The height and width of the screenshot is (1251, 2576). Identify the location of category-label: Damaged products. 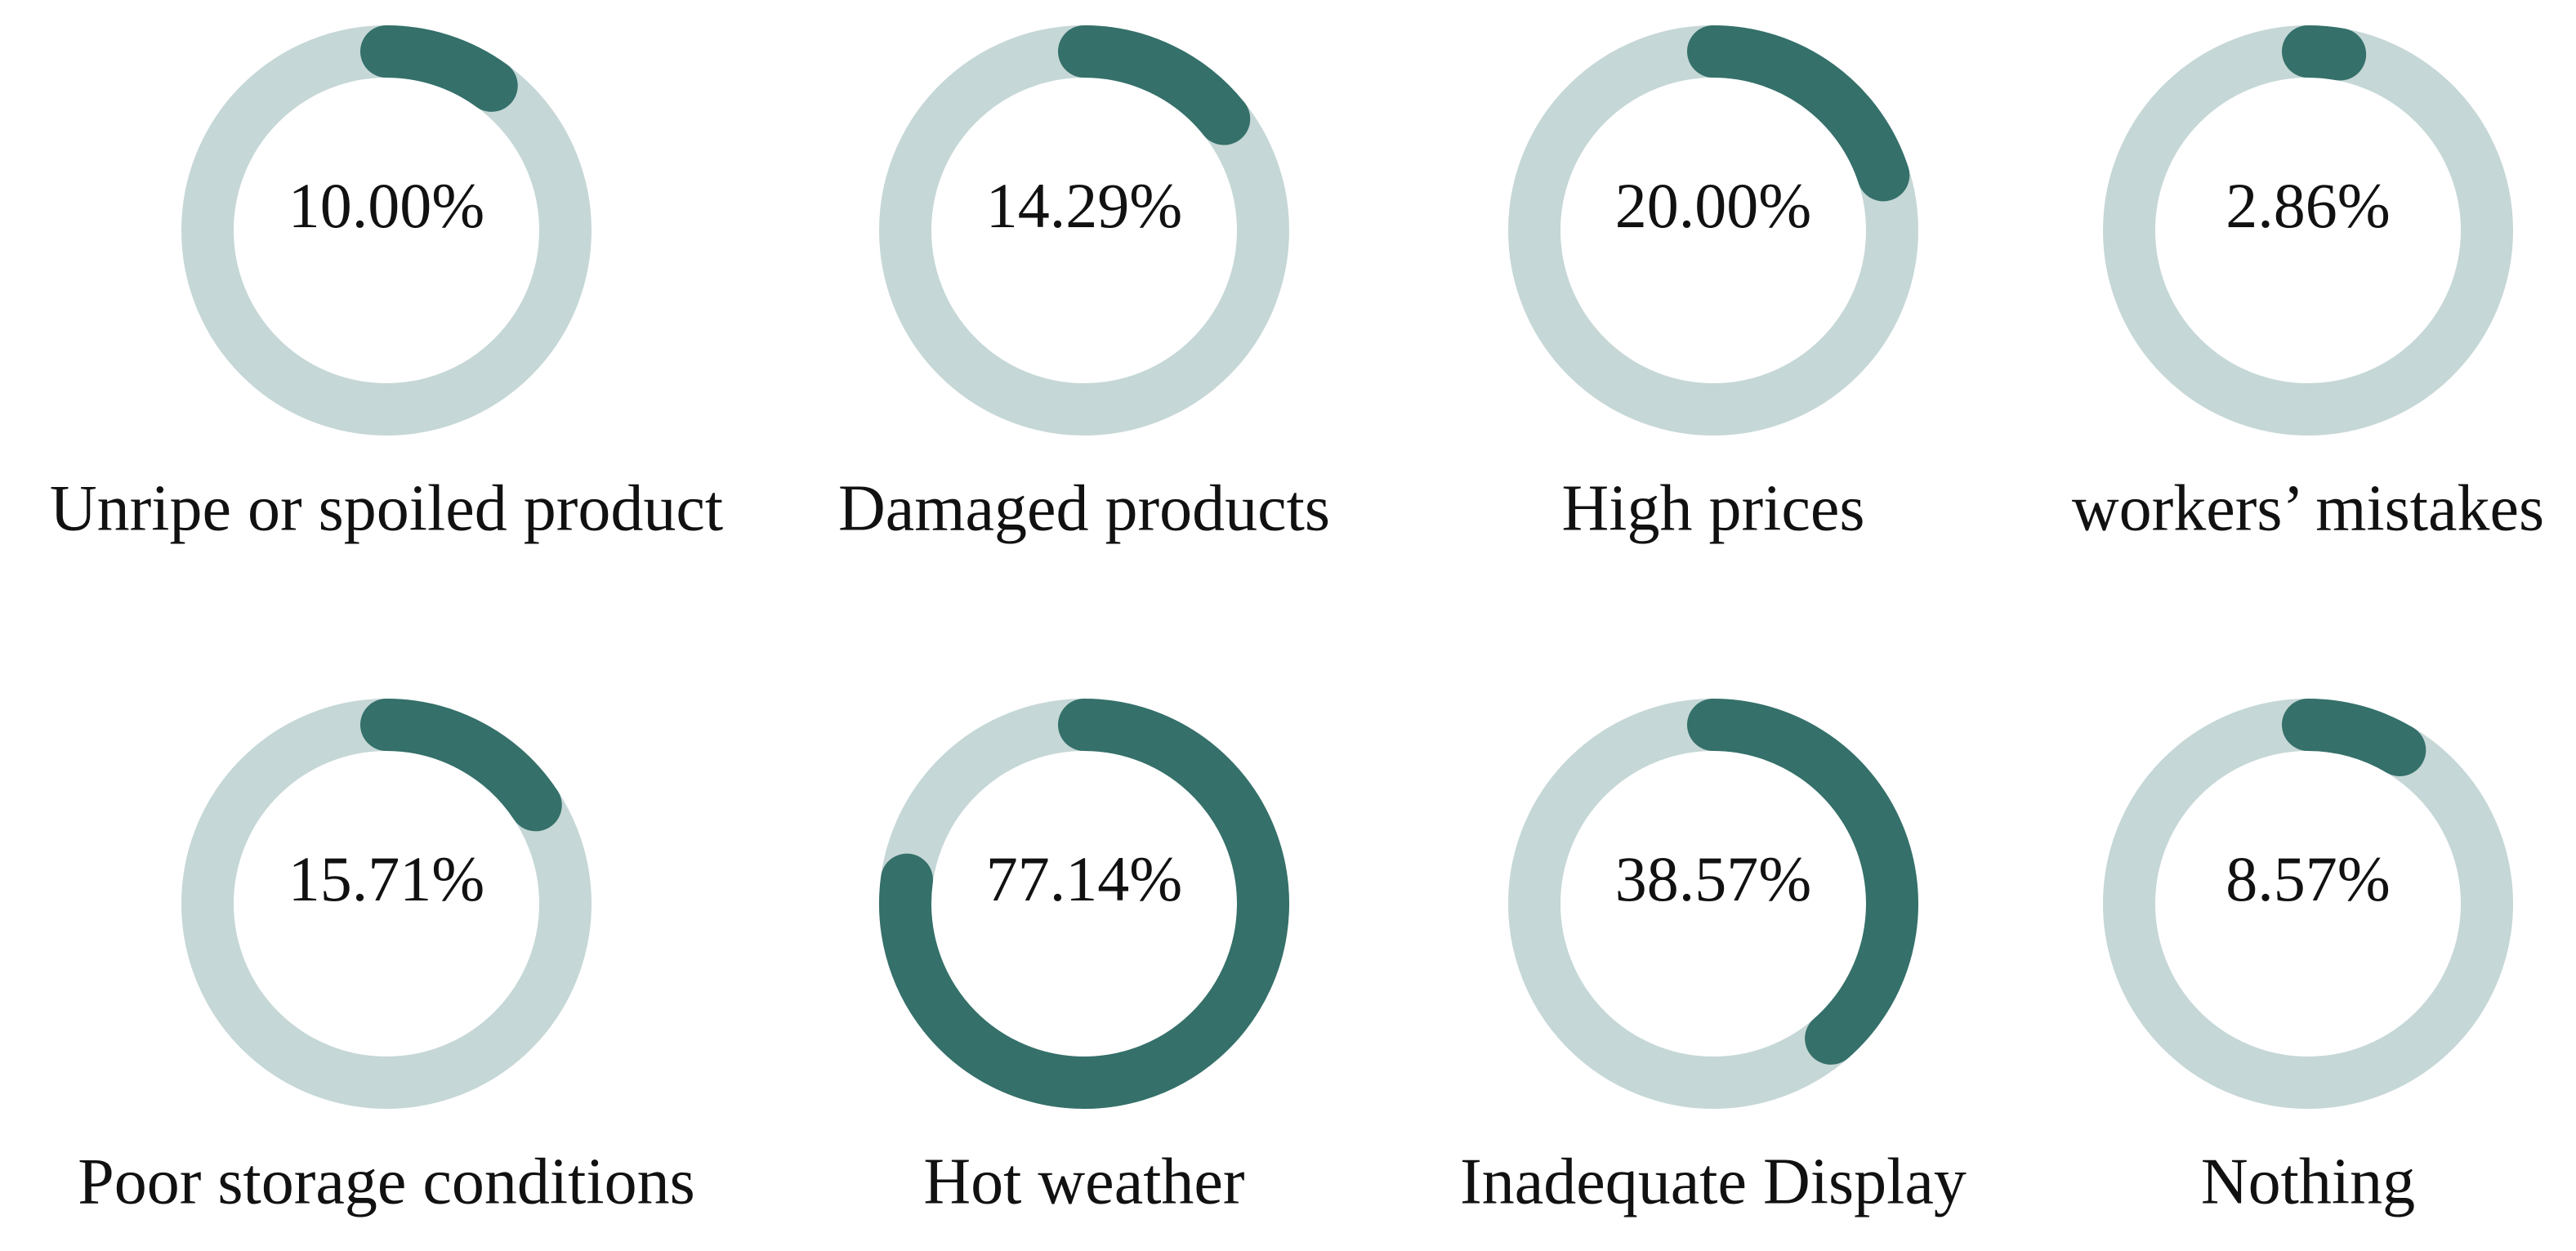
(1084, 508).